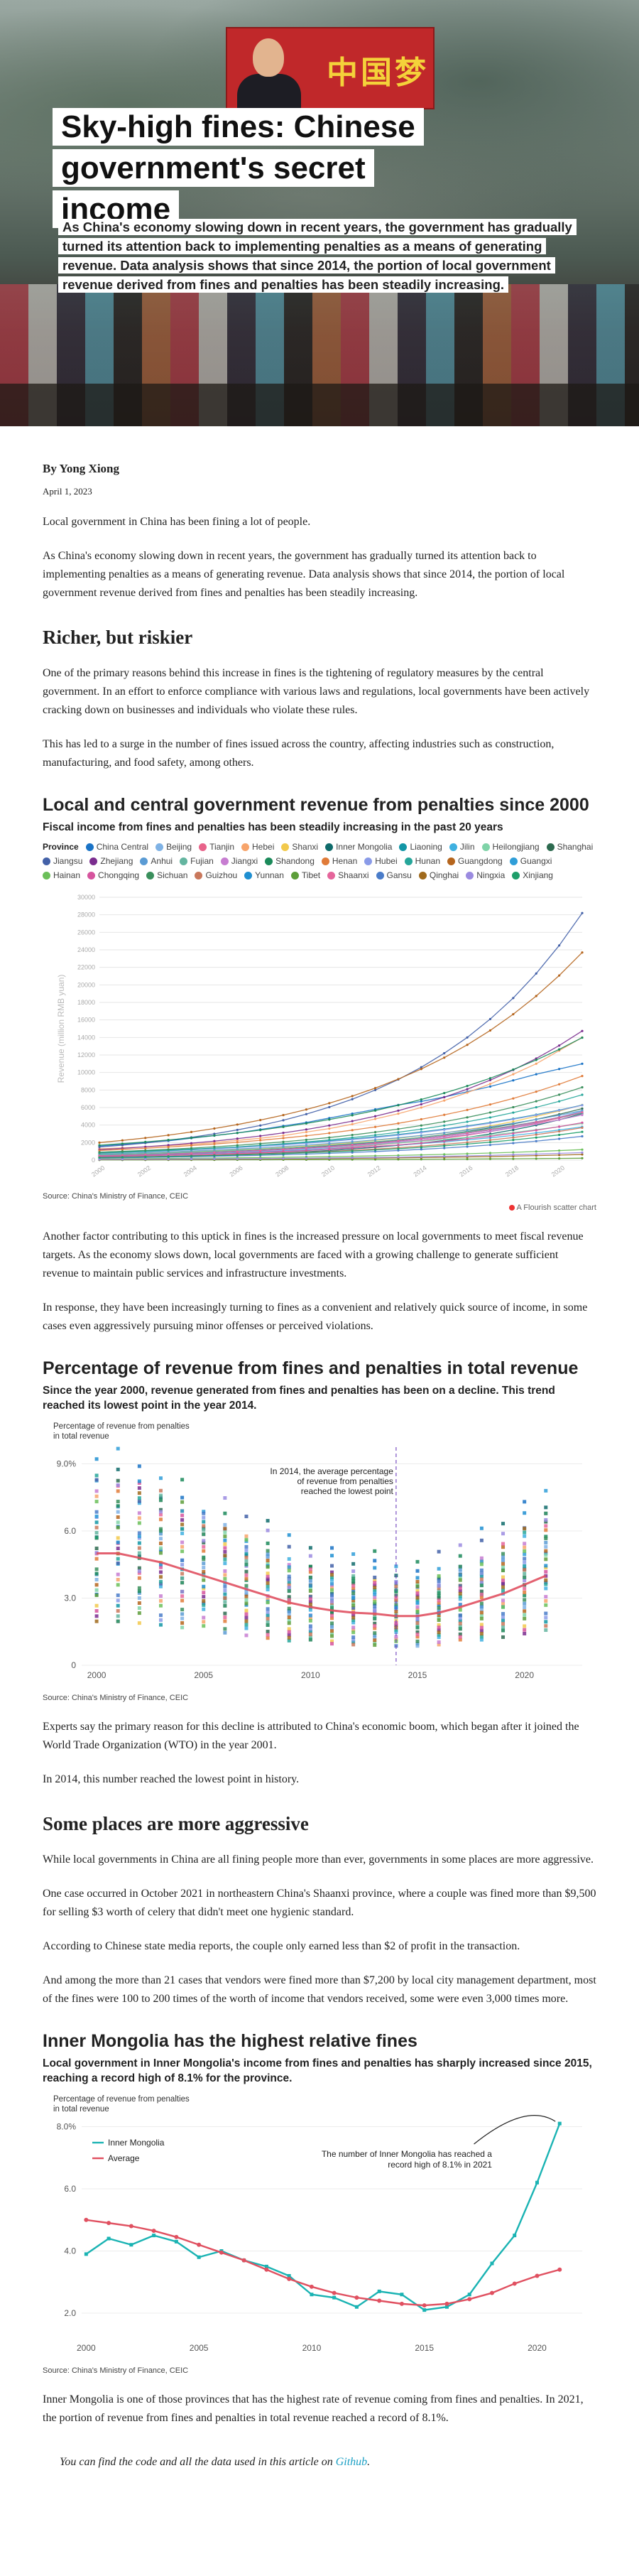  I want to click on legend-item: Ningxia, so click(485, 875).